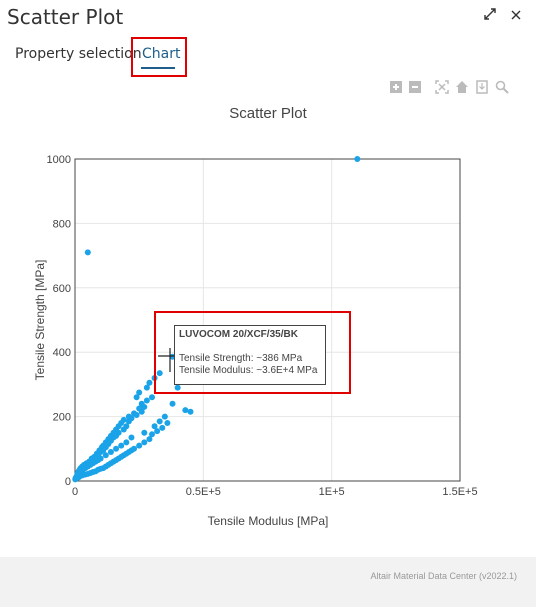 Image resolution: width=536 pixels, height=607 pixels. I want to click on tab-property-selection: Property selection, so click(78, 54).